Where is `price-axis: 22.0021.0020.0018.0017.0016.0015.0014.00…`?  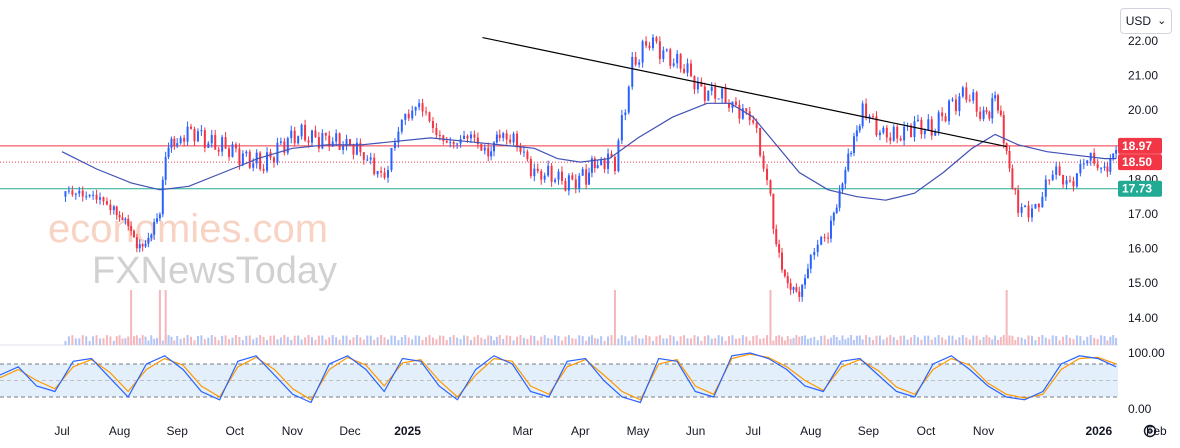
price-axis: 22.0021.0020.0018.0017.0016.0015.0014.00… is located at coordinates (1146, 225).